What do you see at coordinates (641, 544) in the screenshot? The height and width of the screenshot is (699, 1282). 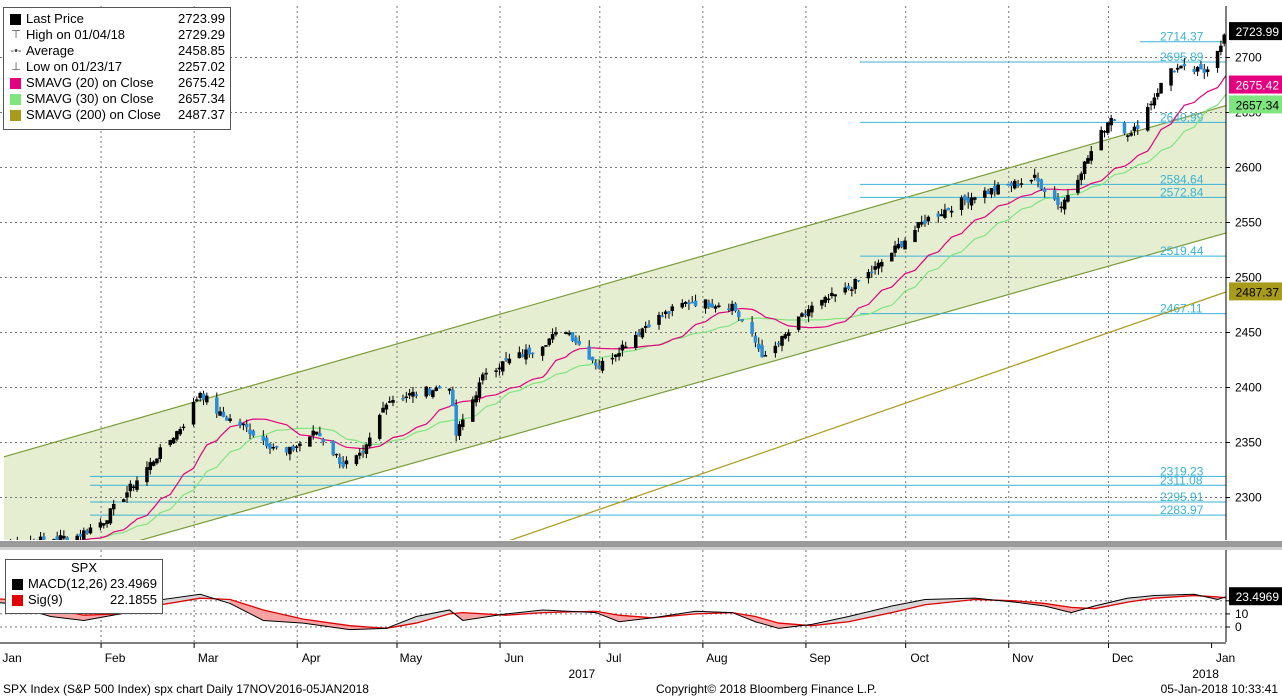 I see `panel-separator` at bounding box center [641, 544].